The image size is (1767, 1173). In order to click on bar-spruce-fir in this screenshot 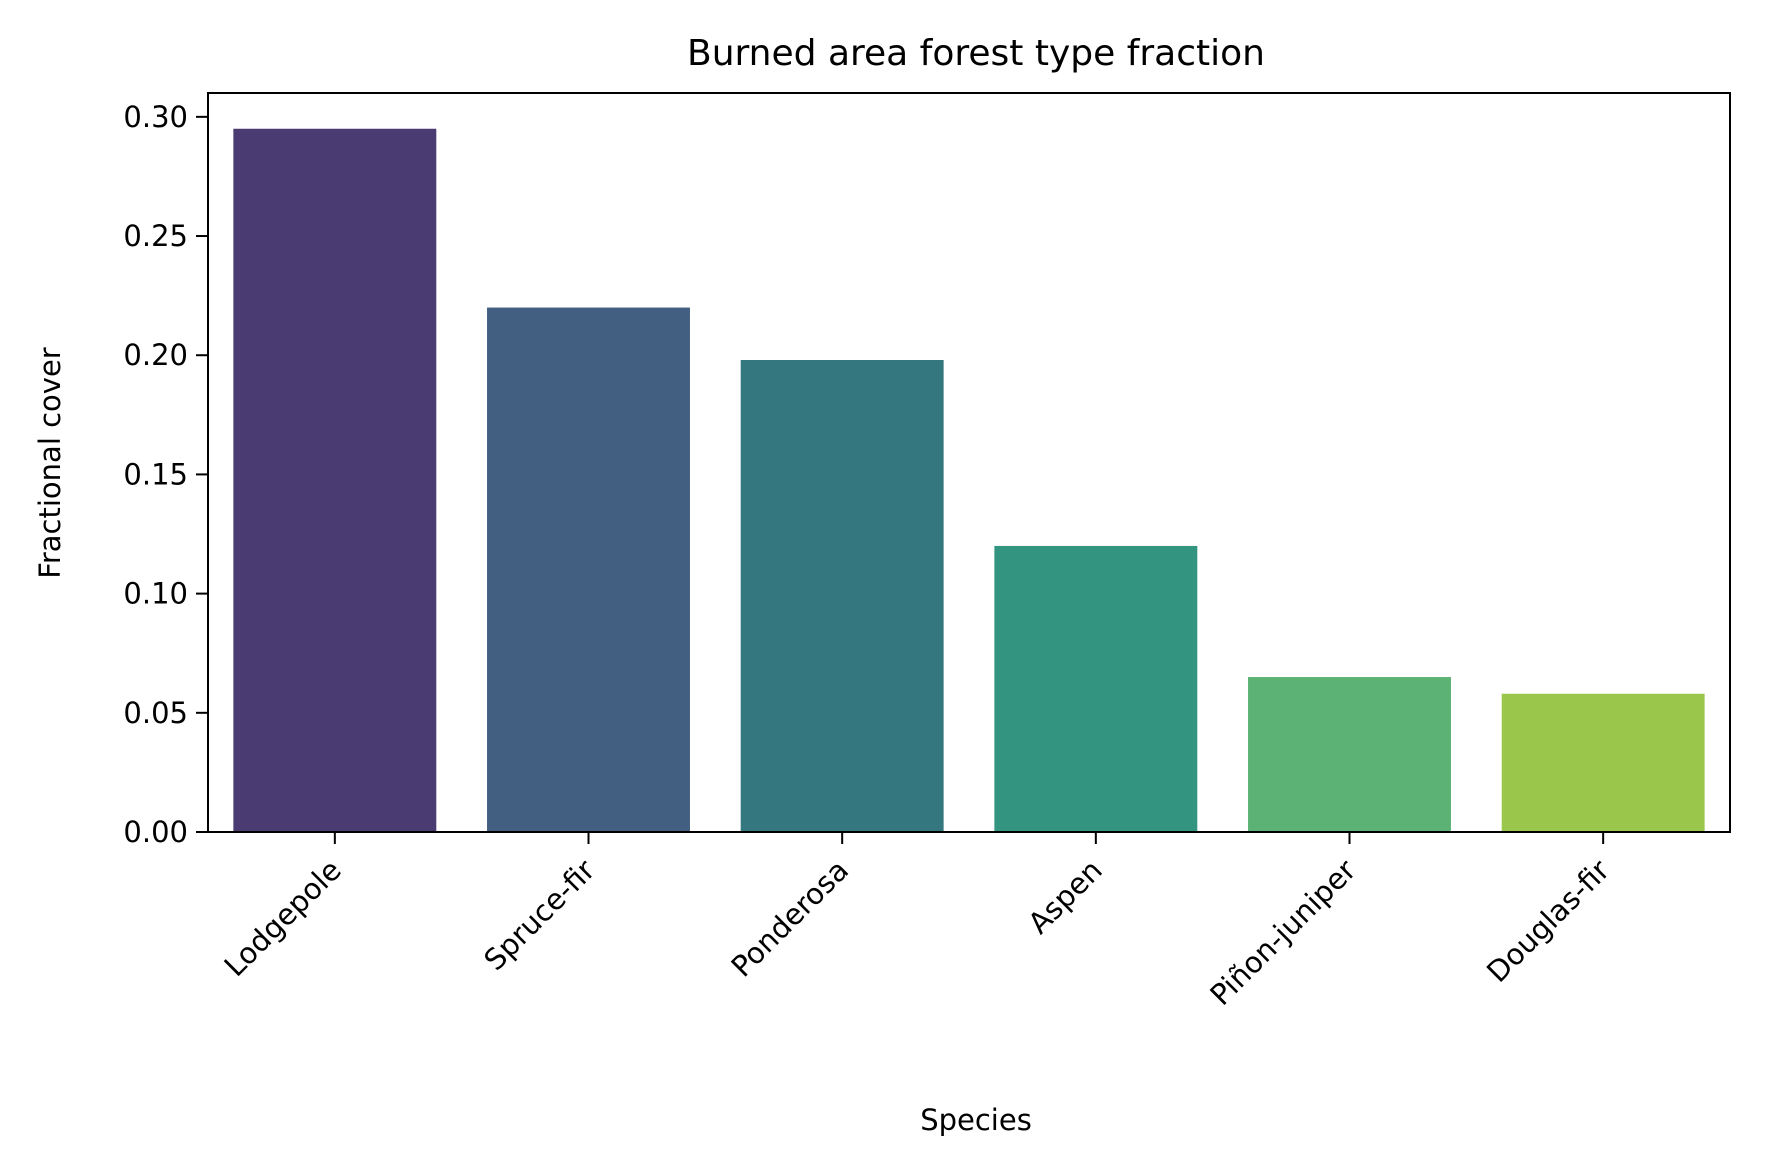, I will do `click(588, 569)`.